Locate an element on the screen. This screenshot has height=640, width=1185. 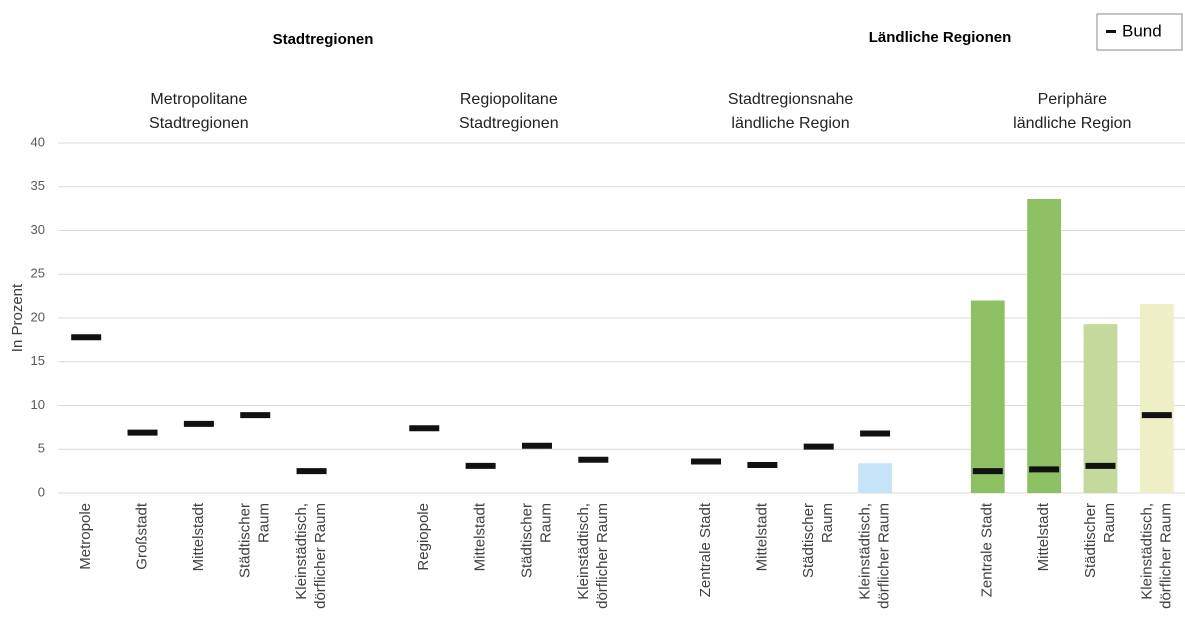
y-tick-label: 15 is located at coordinates (38, 360).